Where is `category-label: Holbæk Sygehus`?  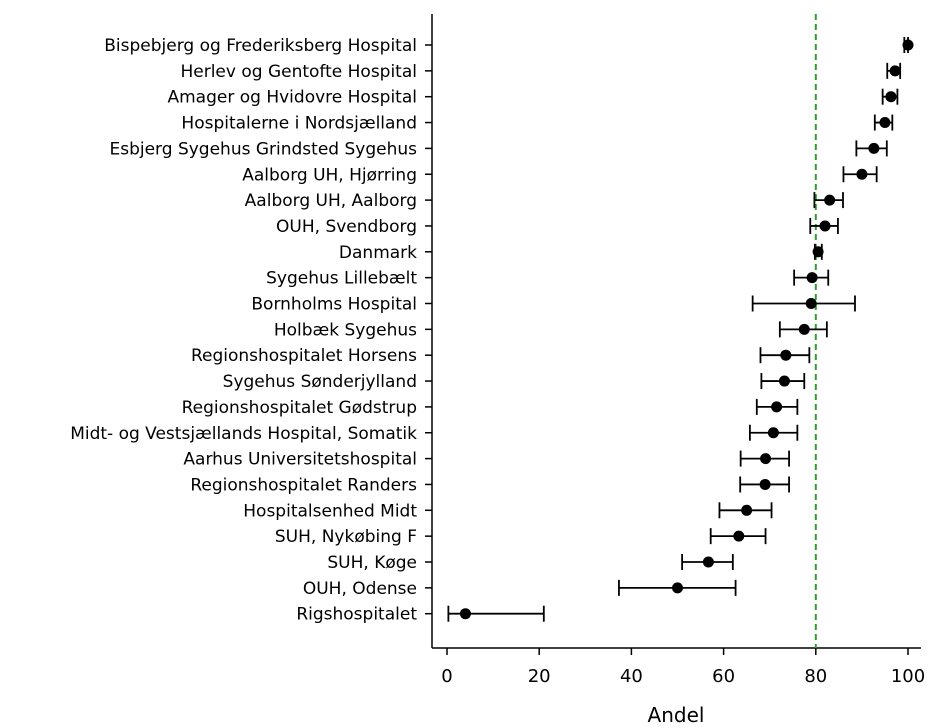 category-label: Holbæk Sygehus is located at coordinates (345, 330).